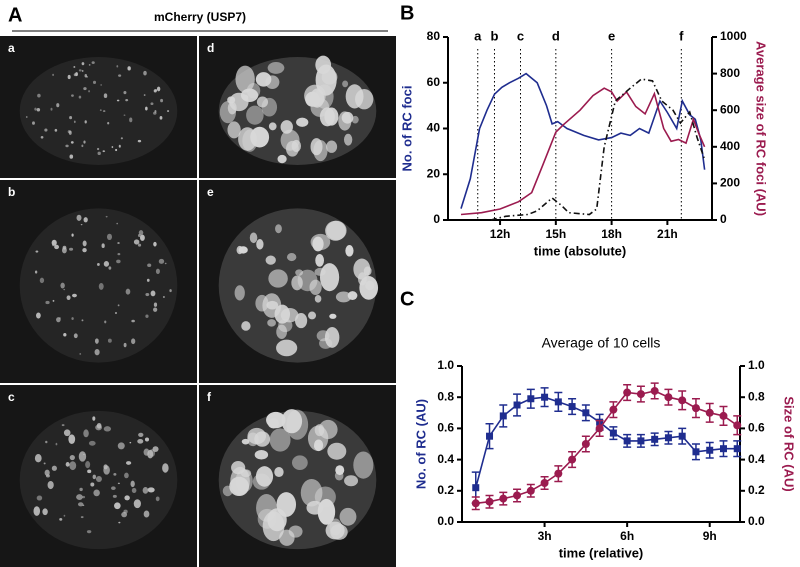 The height and width of the screenshot is (567, 800). Describe the element at coordinates (445, 459) in the screenshot. I see `y-tick-label: 0.4` at that location.